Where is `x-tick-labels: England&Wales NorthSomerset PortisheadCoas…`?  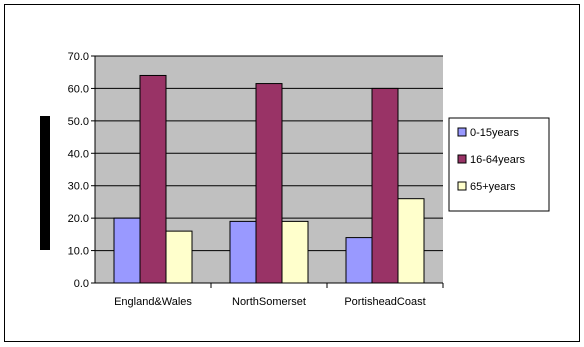 x-tick-labels: England&Wales NorthSomerset PortisheadCoas… is located at coordinates (270, 302).